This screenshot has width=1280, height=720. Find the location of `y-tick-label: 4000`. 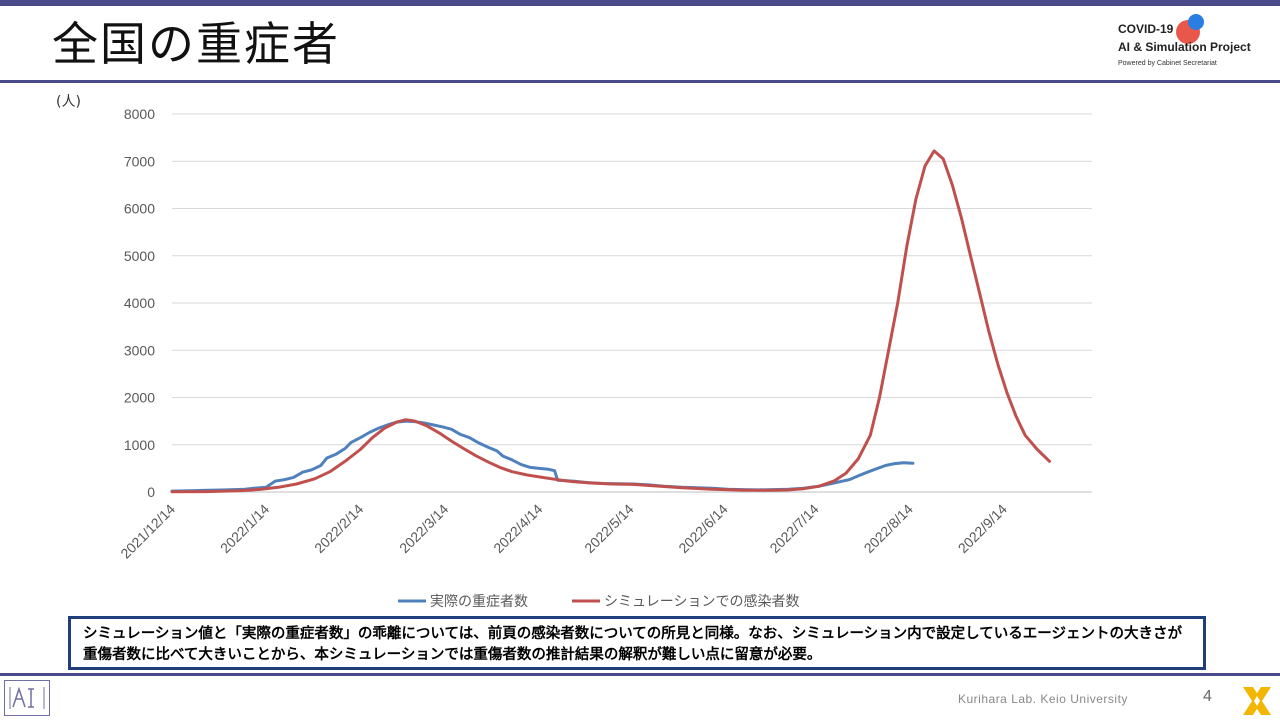

y-tick-label: 4000 is located at coordinates (139, 303).